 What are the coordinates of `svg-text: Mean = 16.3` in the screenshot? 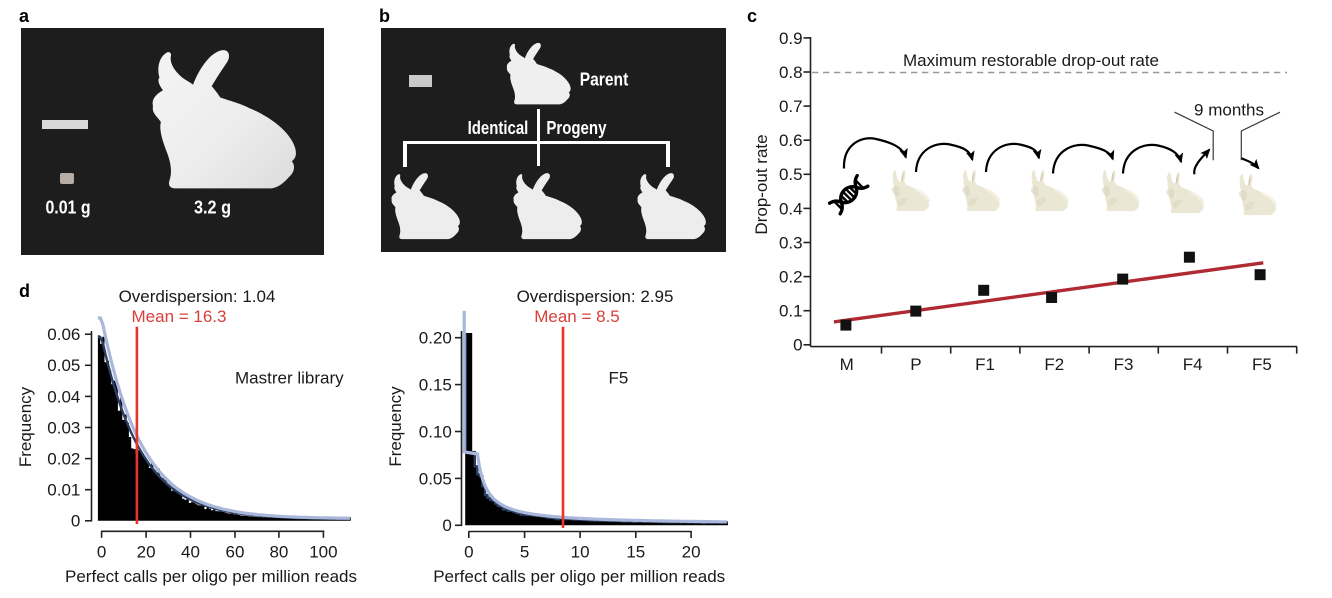 It's located at (179, 316).